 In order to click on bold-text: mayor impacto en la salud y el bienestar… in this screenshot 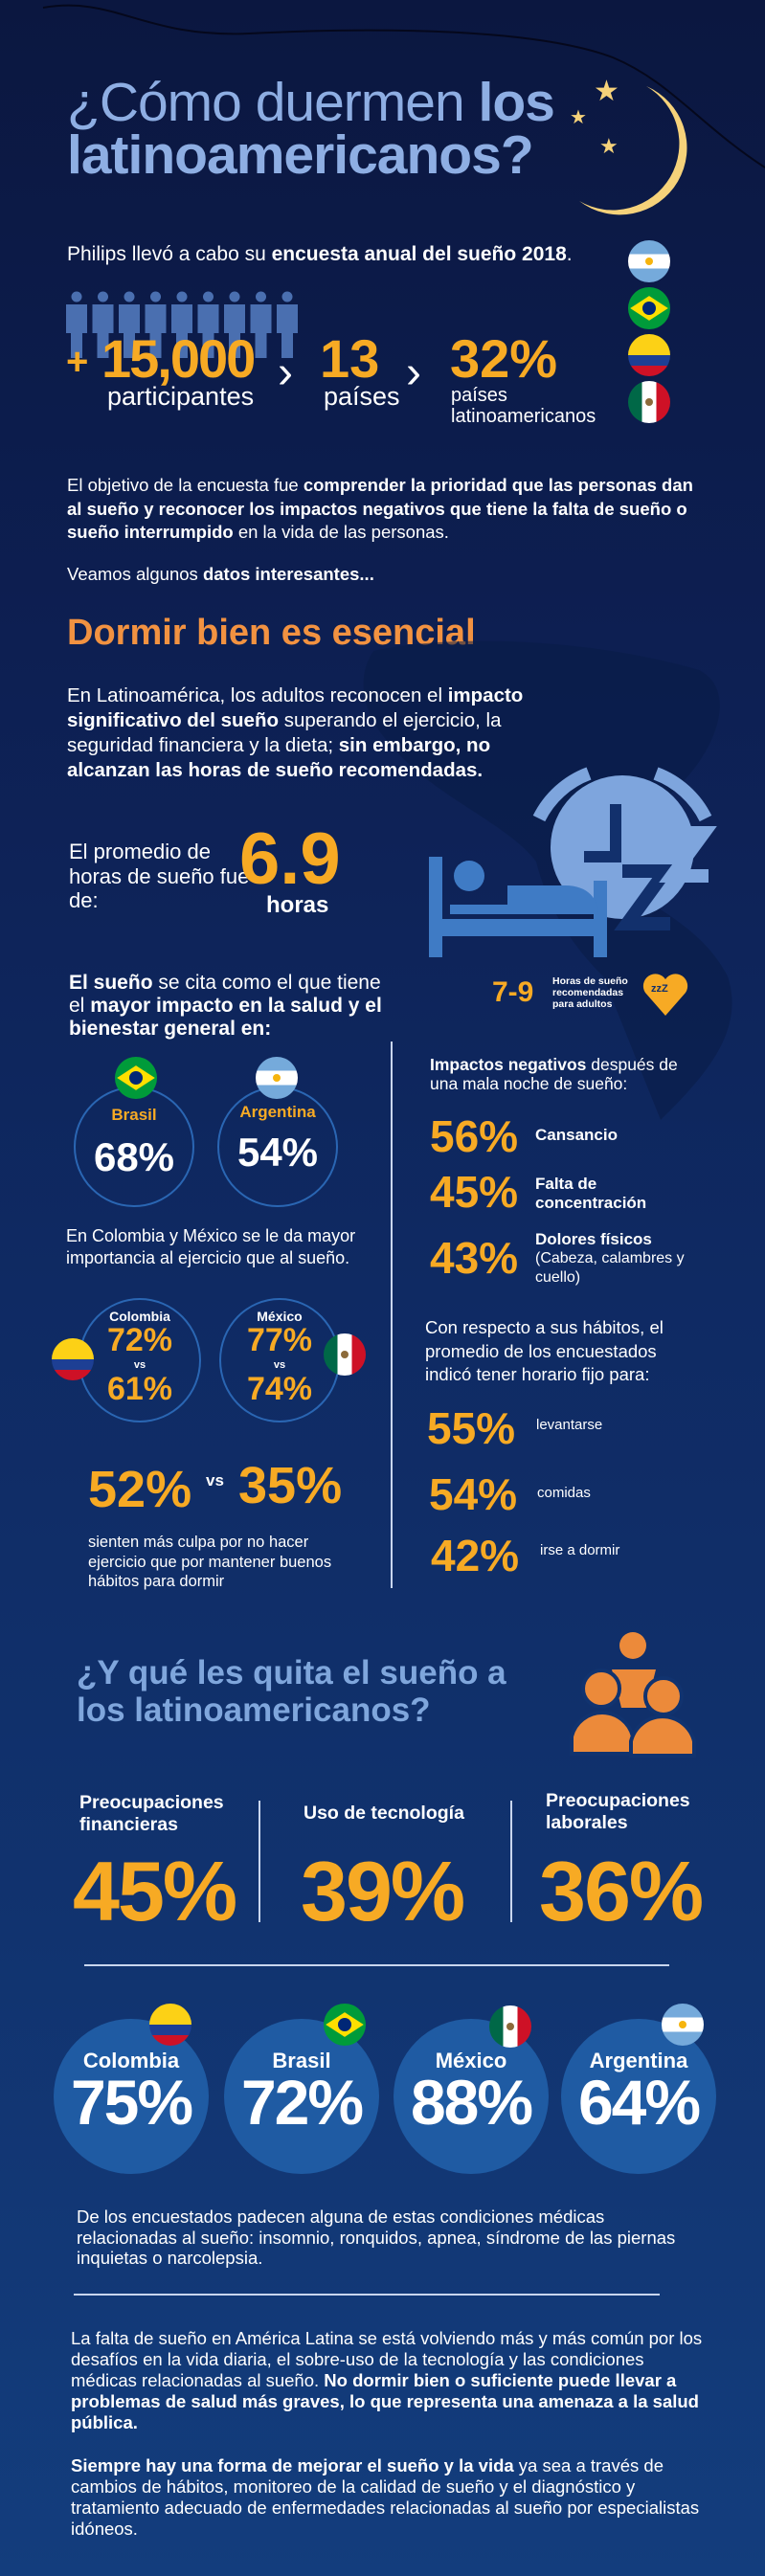, I will do `click(226, 1017)`.